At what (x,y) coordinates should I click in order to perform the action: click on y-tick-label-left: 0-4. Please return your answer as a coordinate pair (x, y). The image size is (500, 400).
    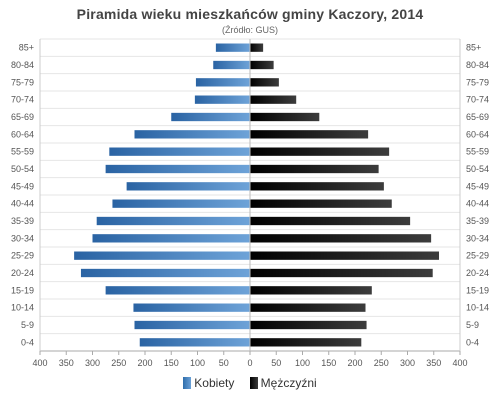
    Looking at the image, I should click on (27, 342).